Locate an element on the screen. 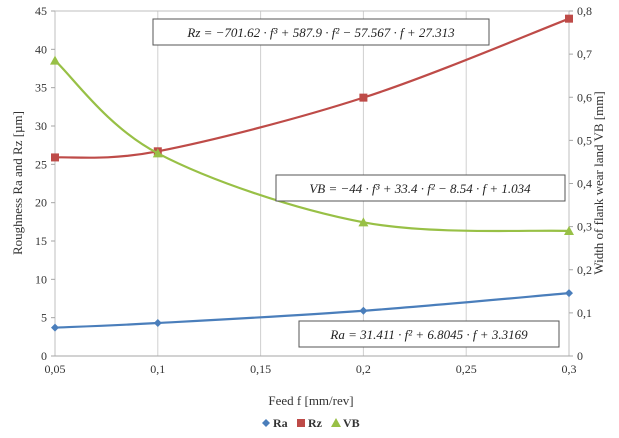 Image resolution: width=619 pixels, height=438 pixels. series-ra is located at coordinates (312, 310).